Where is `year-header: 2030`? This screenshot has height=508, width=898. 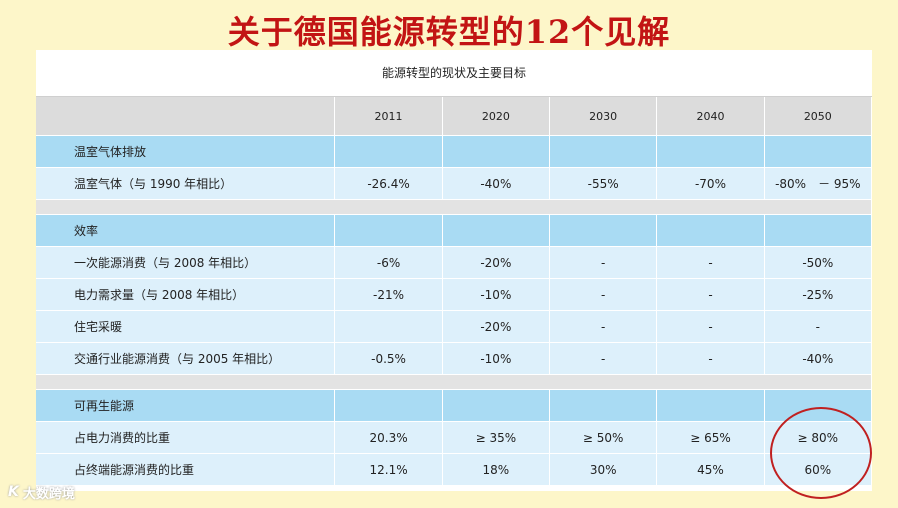 year-header: 2030 is located at coordinates (603, 116).